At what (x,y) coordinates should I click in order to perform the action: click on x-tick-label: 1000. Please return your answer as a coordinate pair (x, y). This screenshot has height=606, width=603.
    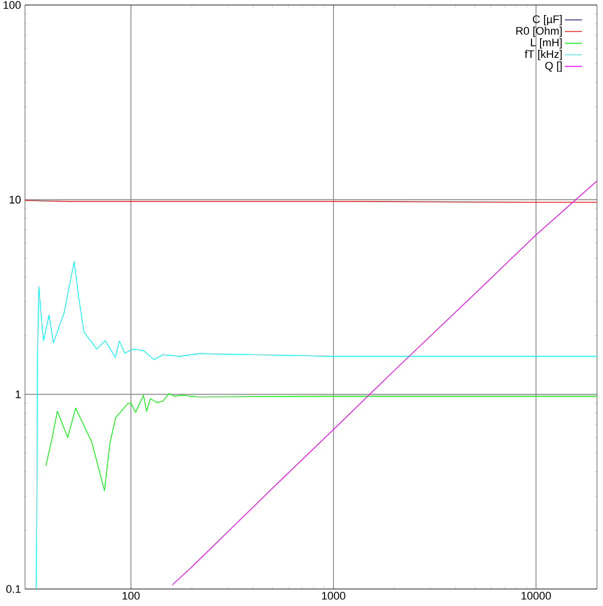
    Looking at the image, I should click on (334, 596).